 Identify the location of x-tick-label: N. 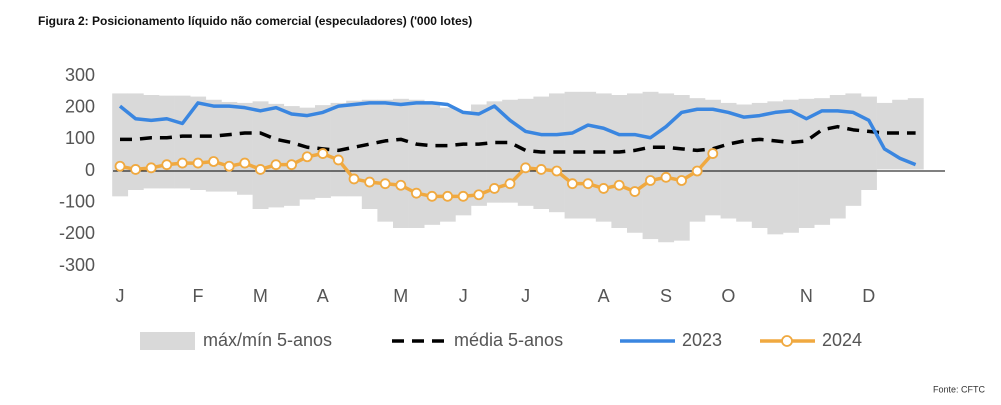
(806, 296).